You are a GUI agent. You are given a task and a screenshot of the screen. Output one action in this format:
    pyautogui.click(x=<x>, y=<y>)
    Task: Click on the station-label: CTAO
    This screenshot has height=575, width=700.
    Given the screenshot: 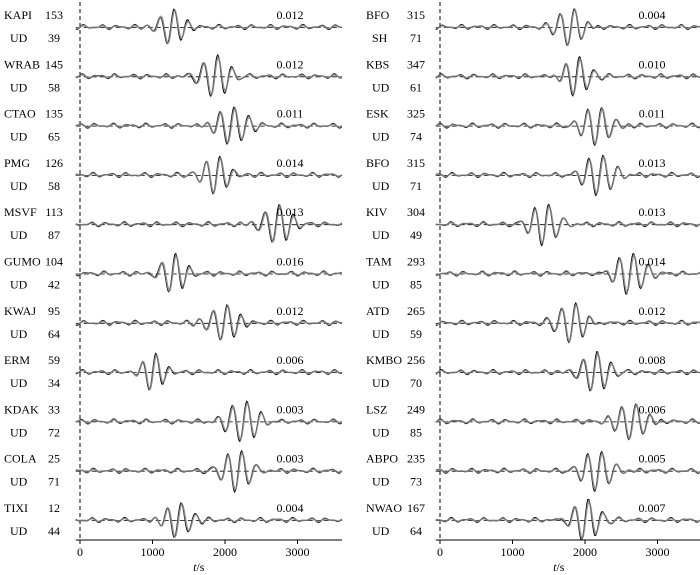 What is the action you would take?
    pyautogui.click(x=20, y=114)
    